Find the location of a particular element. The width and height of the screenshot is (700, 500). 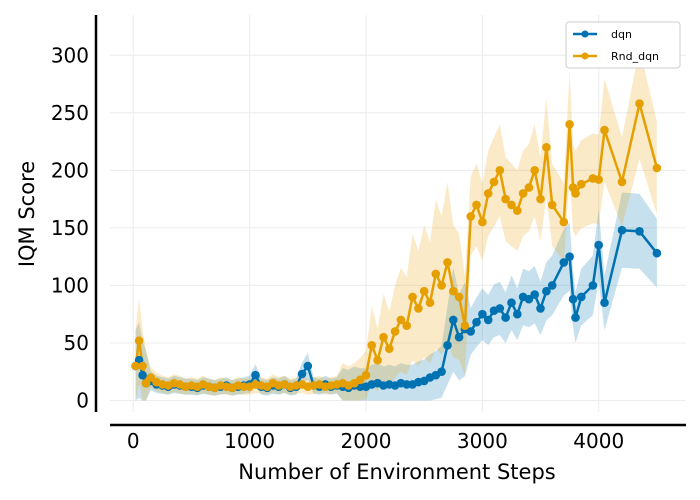

y-tick-label-5: 250 is located at coordinates (70, 113).